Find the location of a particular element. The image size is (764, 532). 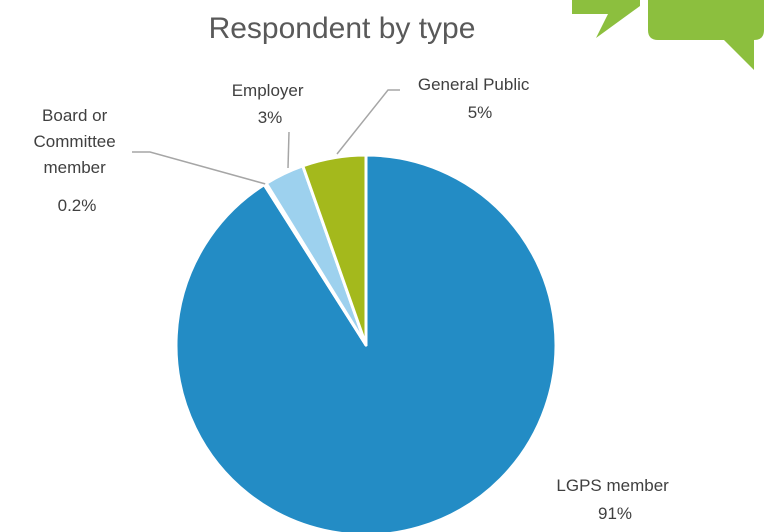

slice-value-board: 0.2% is located at coordinates (77, 205).